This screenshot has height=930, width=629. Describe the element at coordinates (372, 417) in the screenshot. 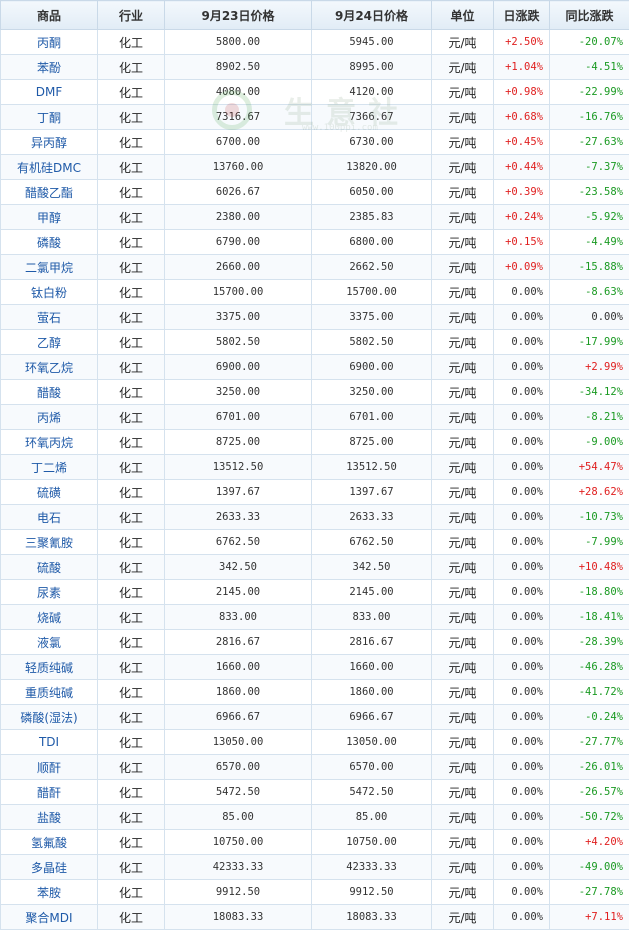

I see `price-sep24-cell: 6701.00` at that location.